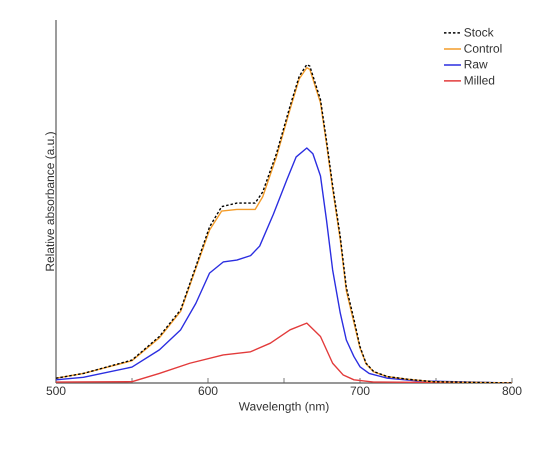  Describe the element at coordinates (479, 80) in the screenshot. I see `legend-label: Milled` at that location.